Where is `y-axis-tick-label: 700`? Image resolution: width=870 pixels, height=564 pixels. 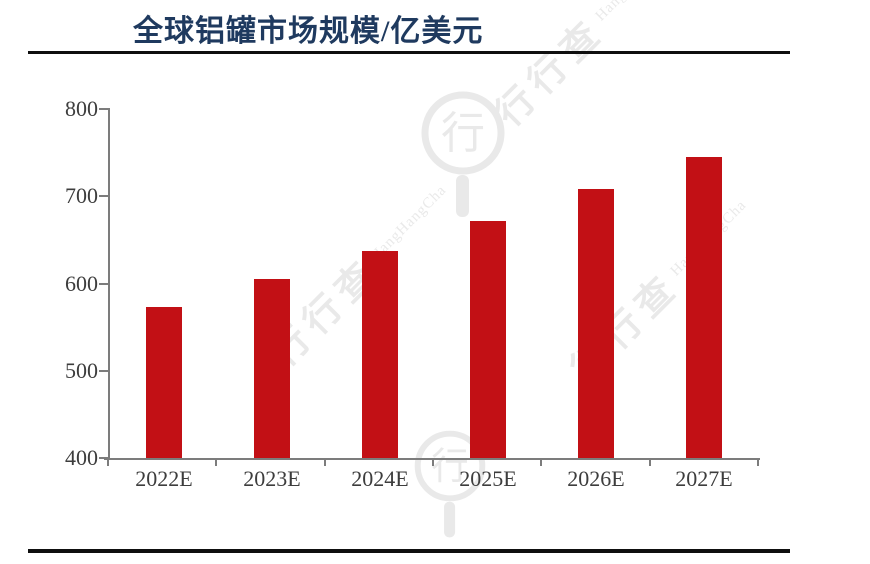
y-axis-tick-label: 700 is located at coordinates (81, 196).